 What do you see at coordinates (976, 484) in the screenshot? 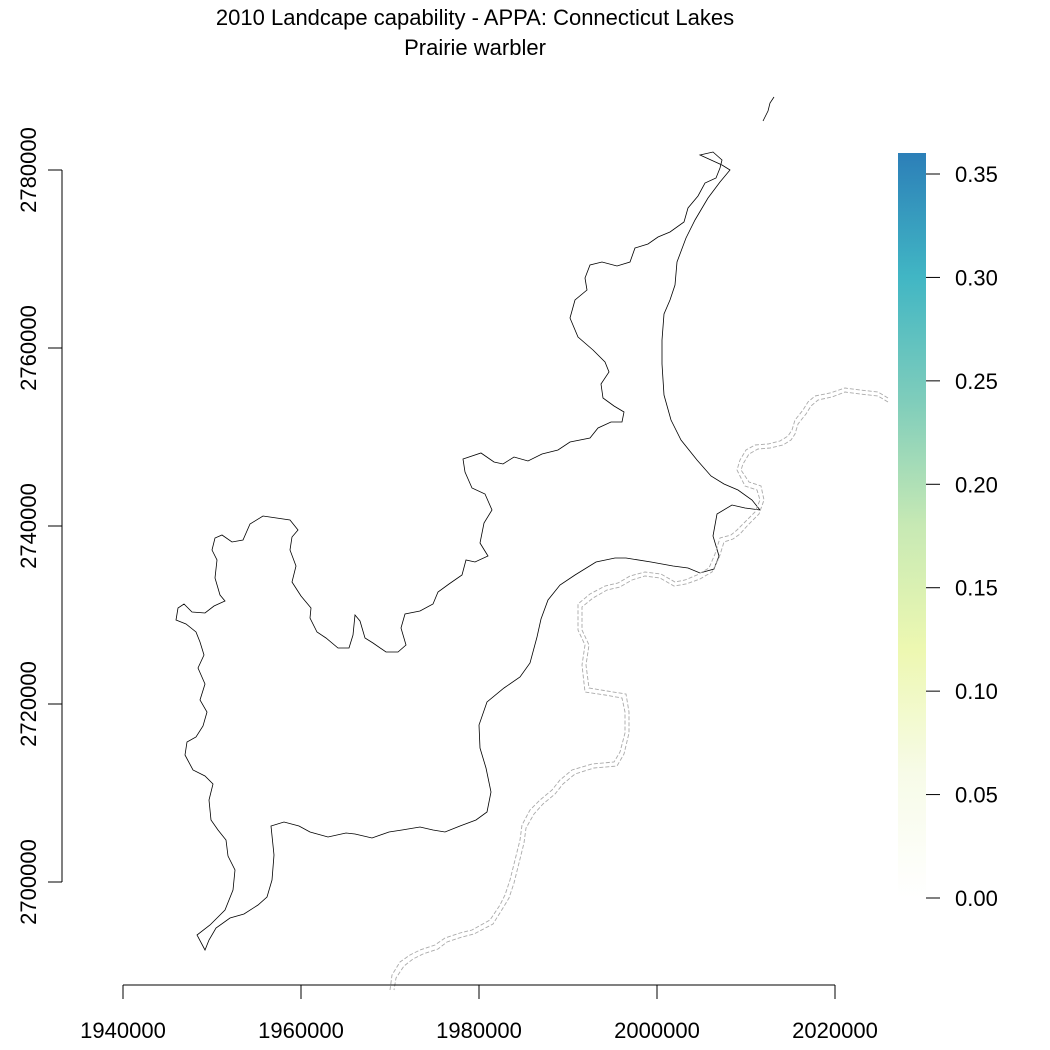
I see `legend-tick-label: 0.20` at bounding box center [976, 484].